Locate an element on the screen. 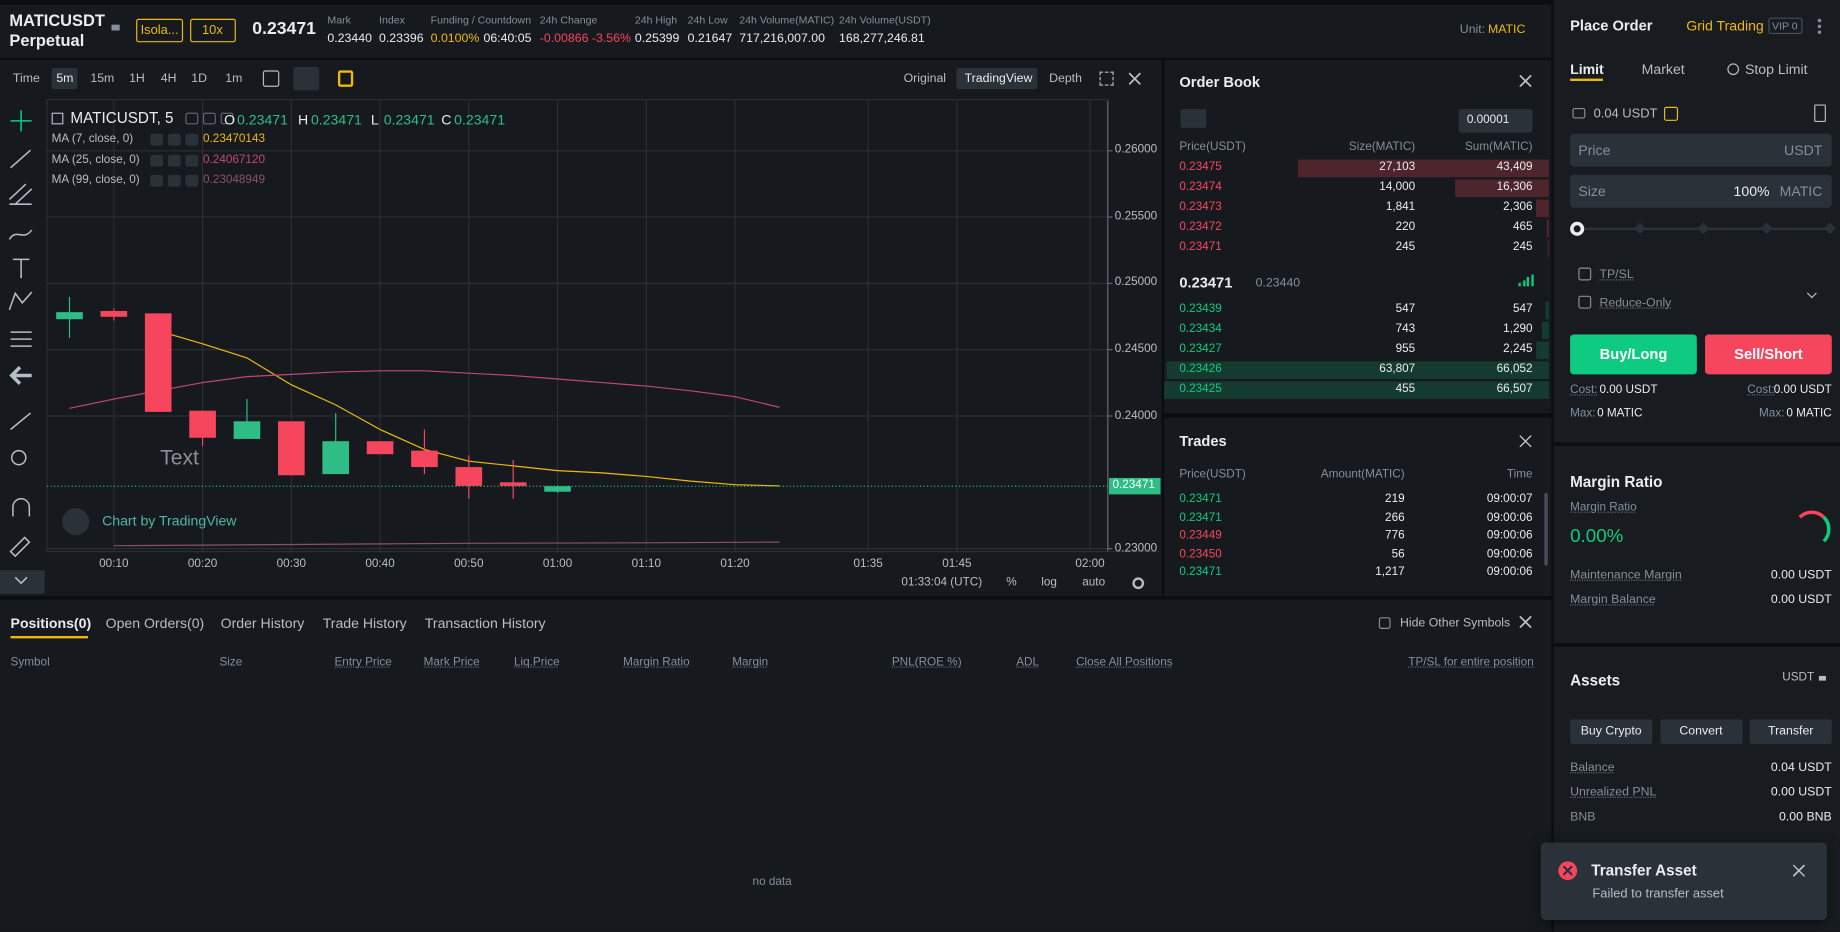 The height and width of the screenshot is (932, 1840). draw-toggle is located at coordinates (271, 78).